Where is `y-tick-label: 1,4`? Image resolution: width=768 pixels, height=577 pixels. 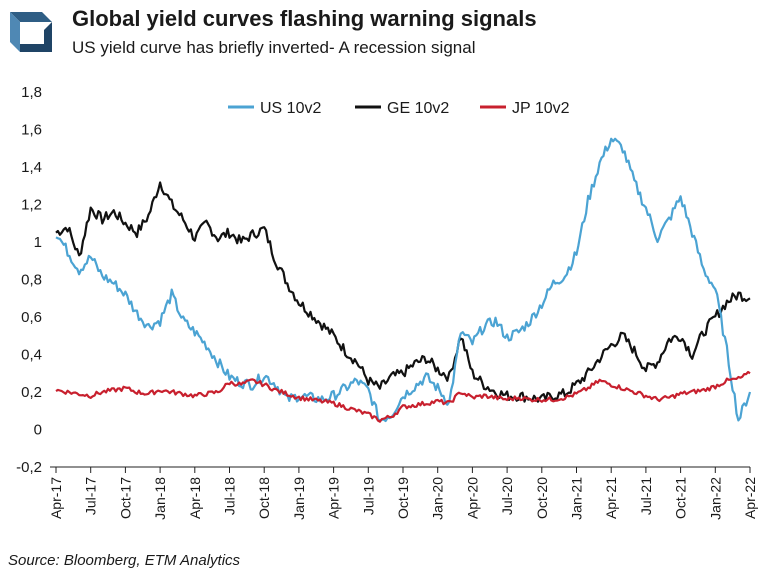 y-tick-label: 1,4 is located at coordinates (31, 167).